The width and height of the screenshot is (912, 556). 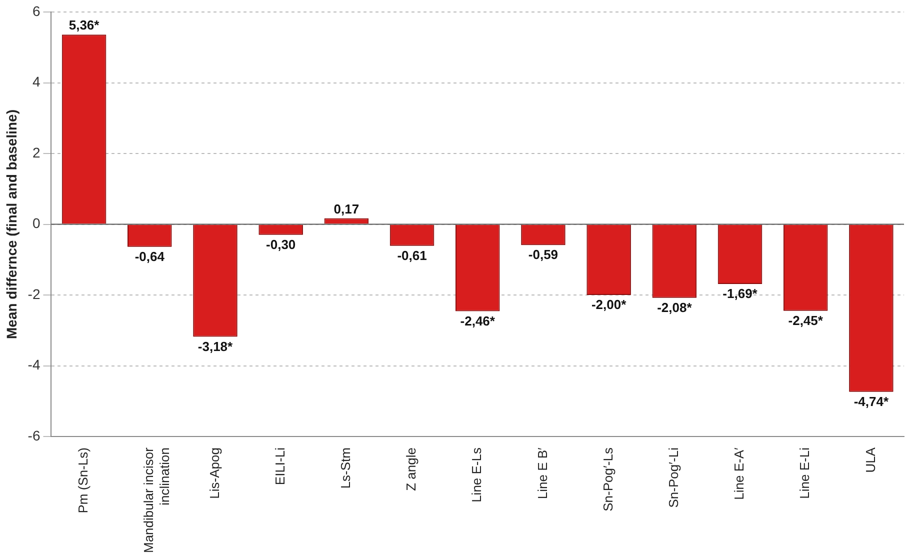 I want to click on x-tick-label: Line E-Li, so click(x=804, y=473).